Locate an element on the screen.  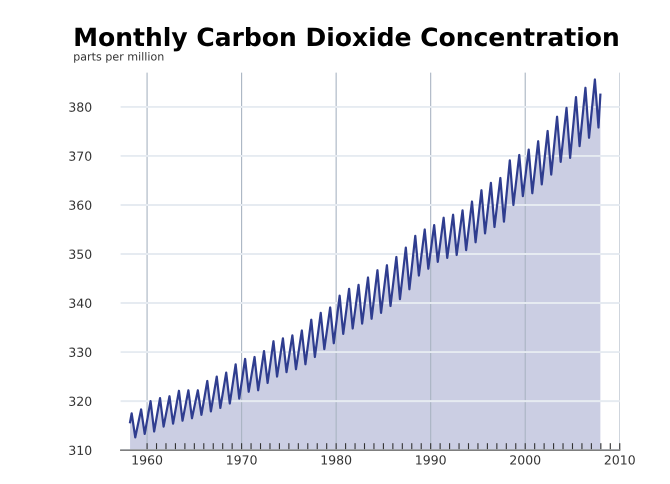
x-tick-label: 1970 is located at coordinates (242, 460).